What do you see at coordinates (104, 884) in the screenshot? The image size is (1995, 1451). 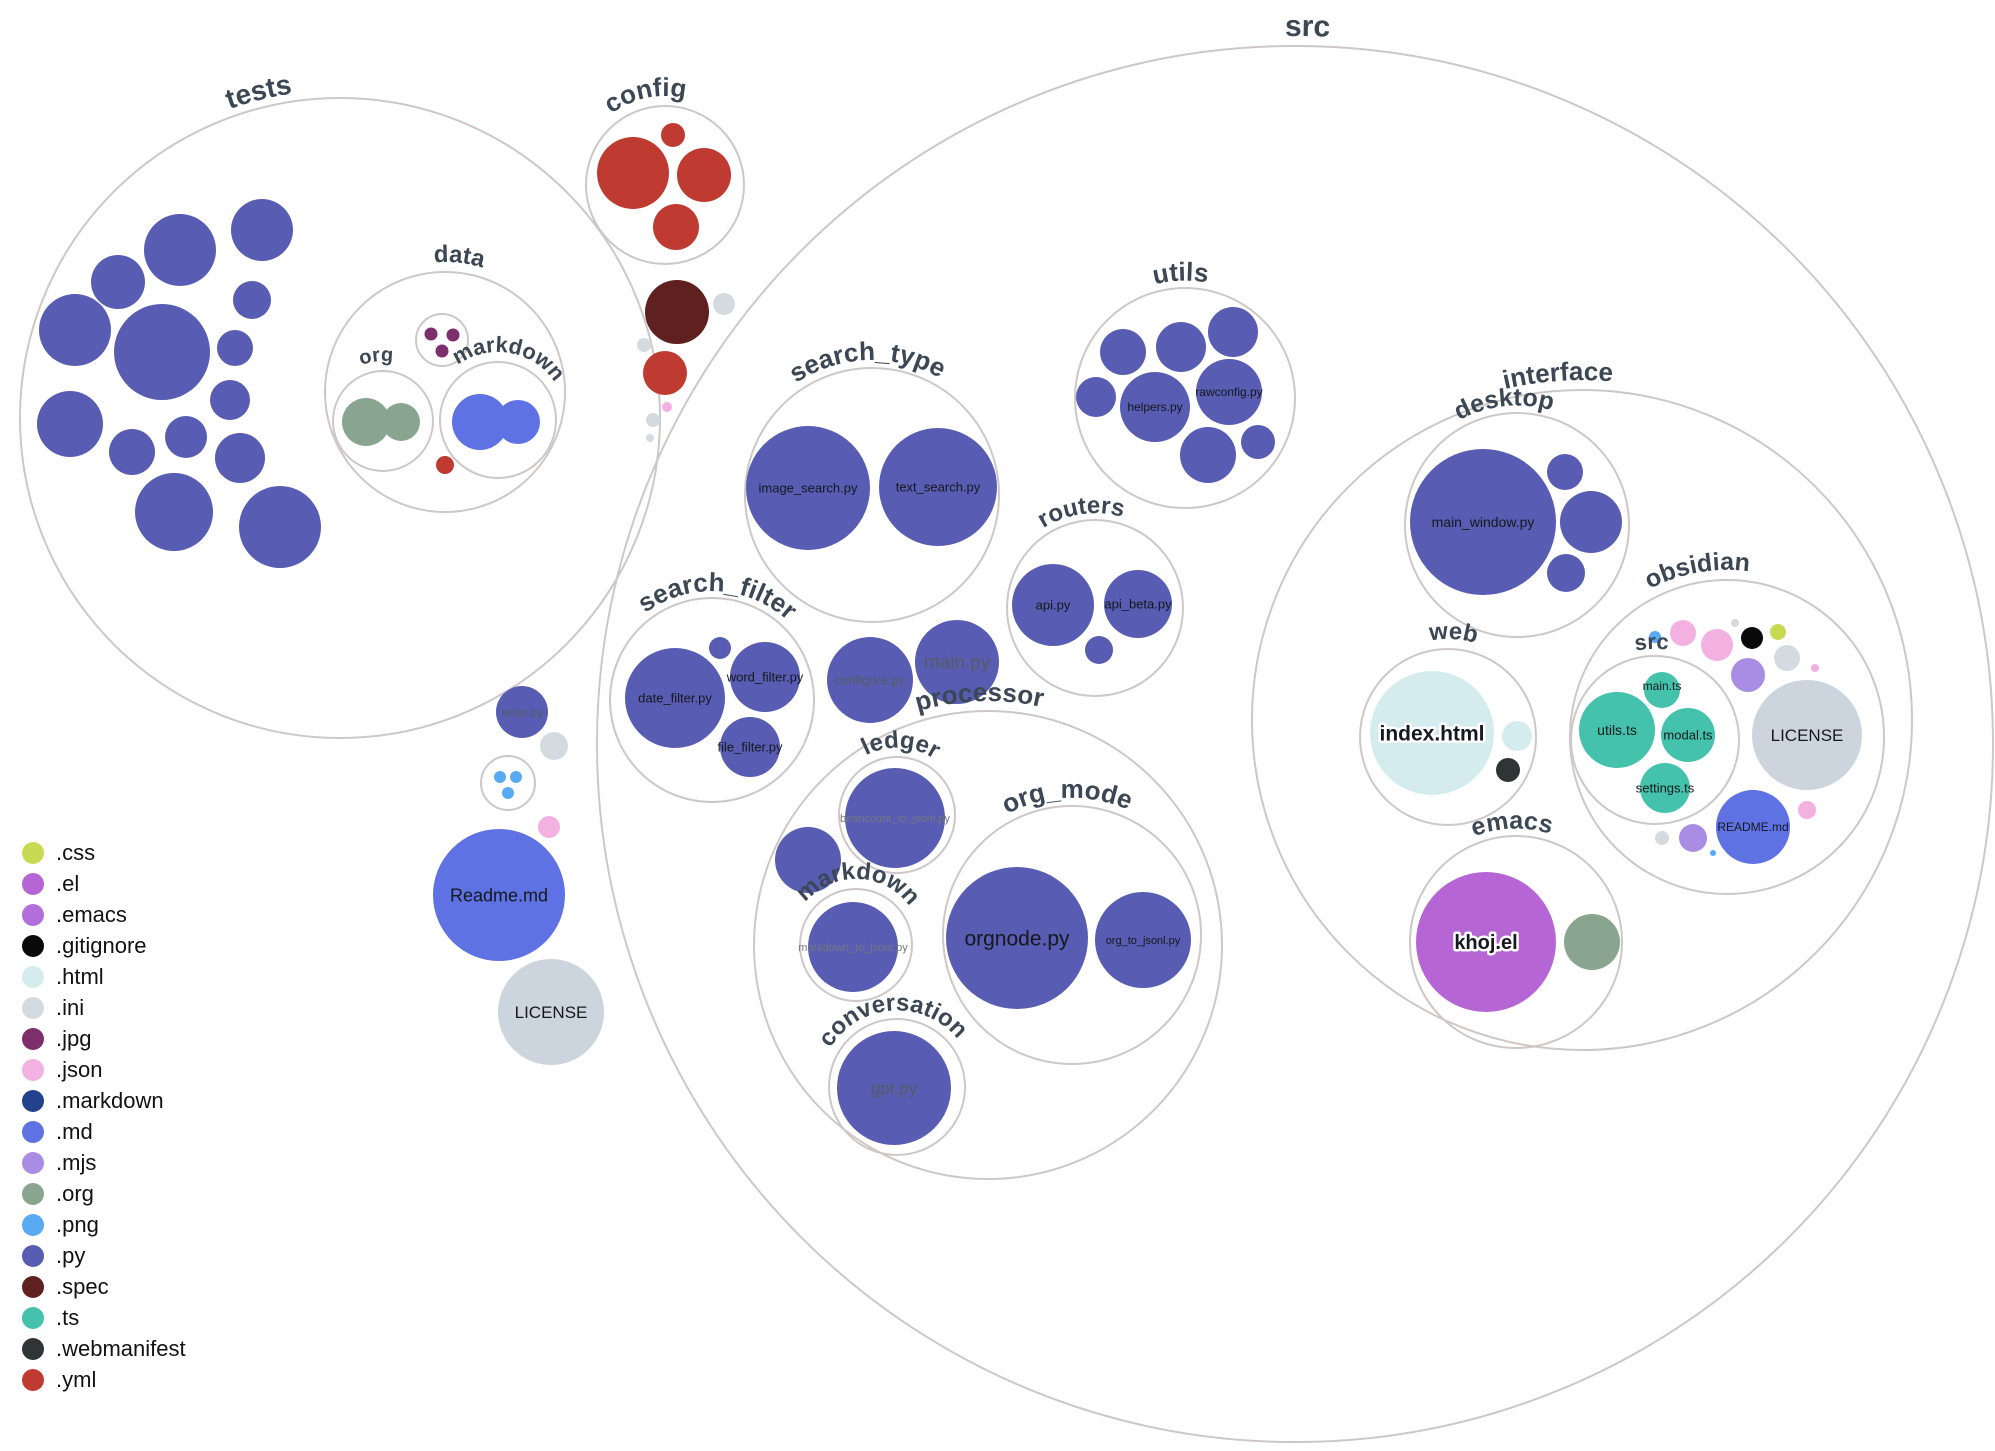 I see `legend-item-el: .el` at bounding box center [104, 884].